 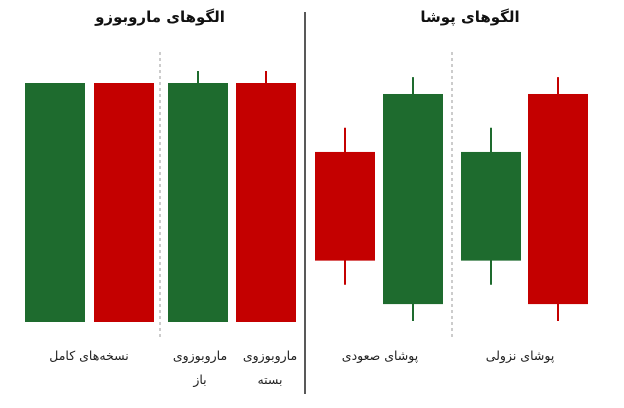 I want to click on bearish-engulfing-small-green-candle-body, so click(x=491, y=206).